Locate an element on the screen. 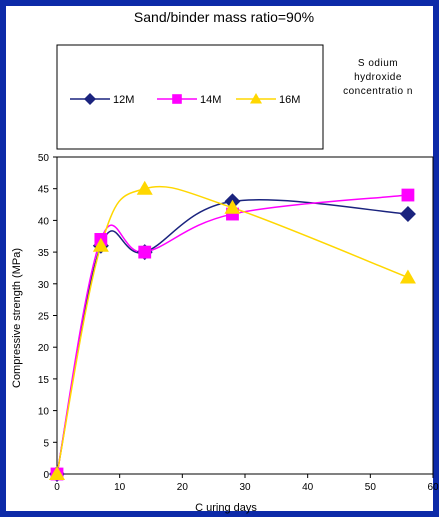 Image resolution: width=439 pixels, height=517 pixels. legend-label-14M: 14M is located at coordinates (210, 100).